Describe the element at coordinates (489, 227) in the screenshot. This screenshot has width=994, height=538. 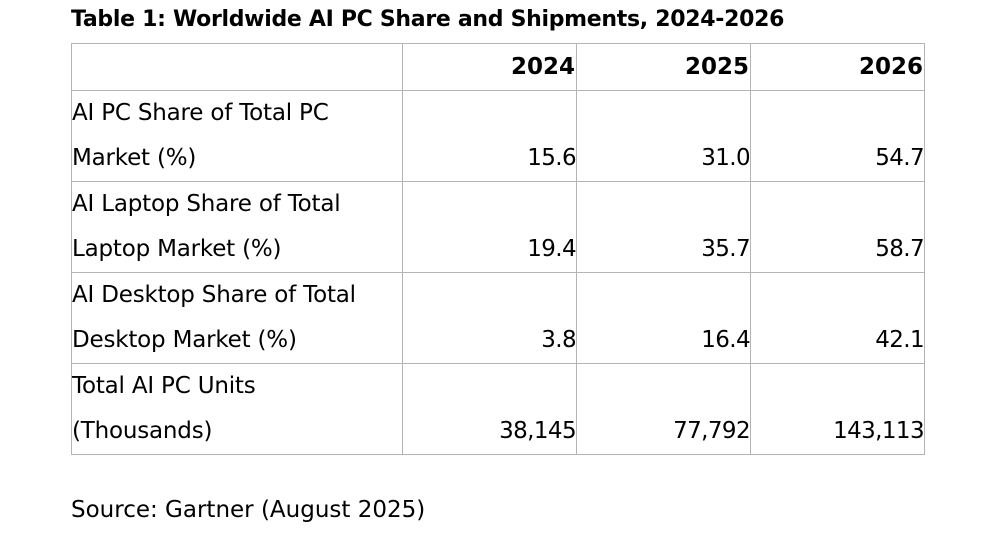
I see `cell-value: 19.4` at that location.